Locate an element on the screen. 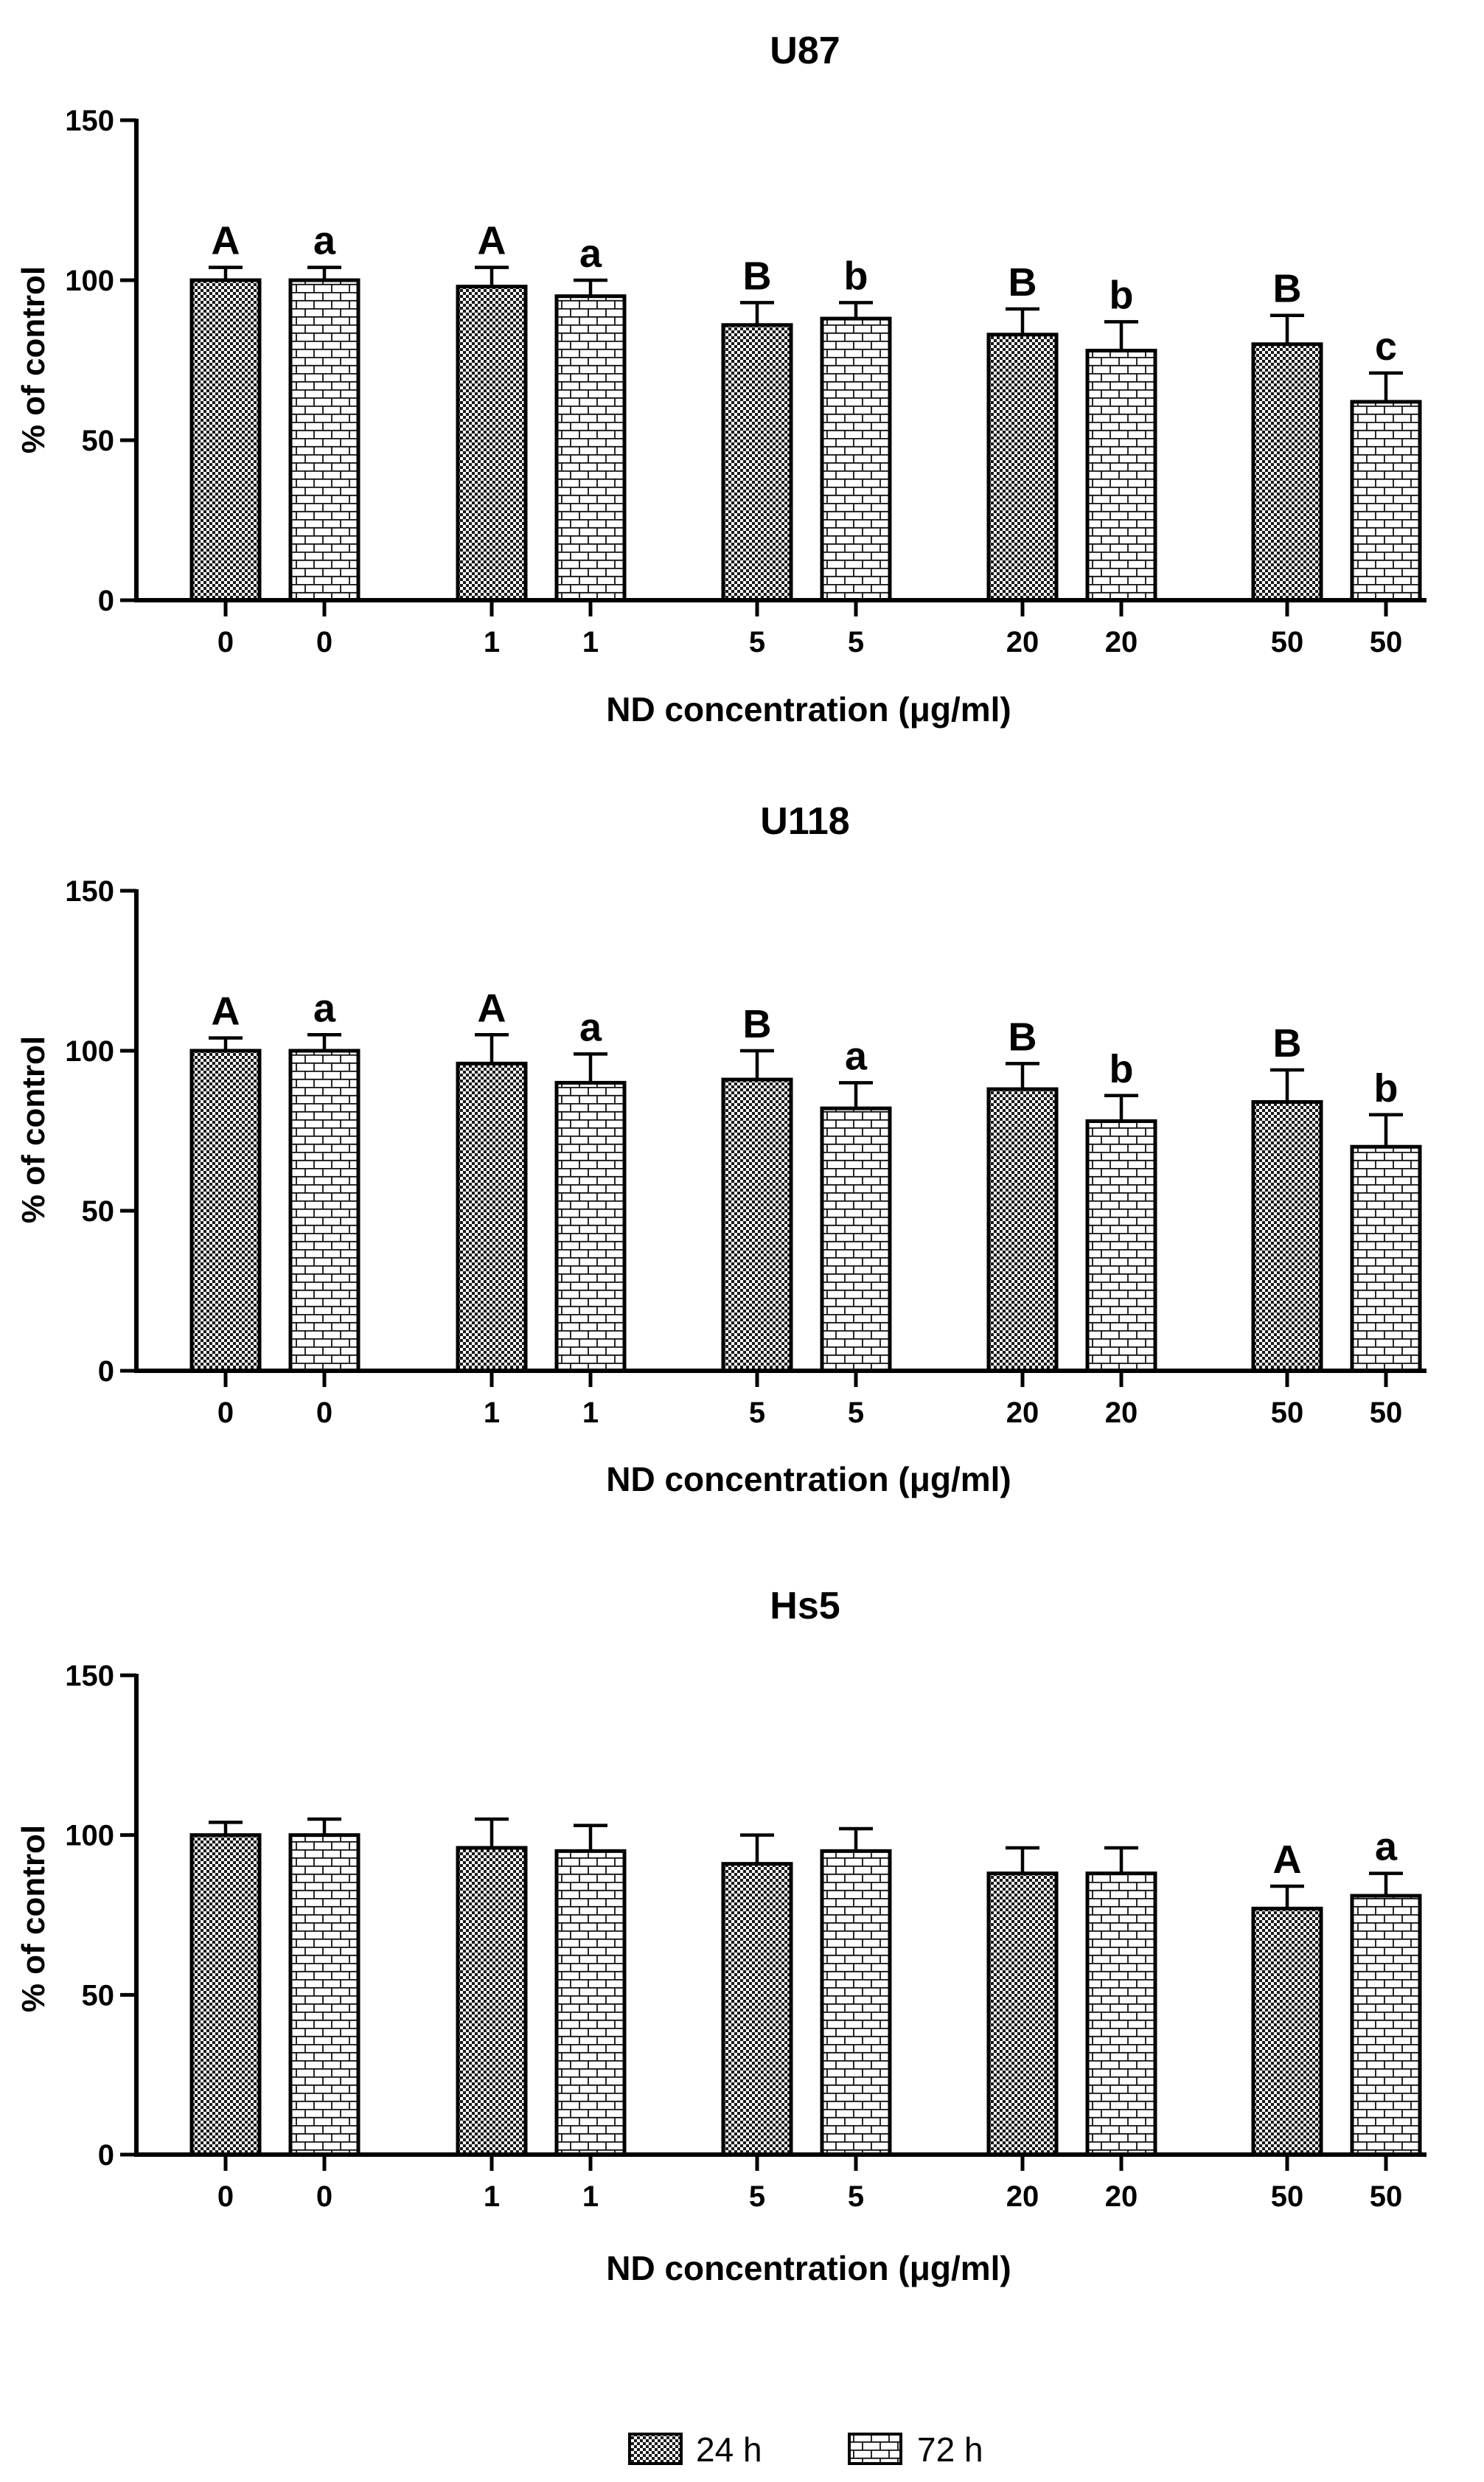 The height and width of the screenshot is (2482, 1484). chart-title: U118 is located at coordinates (805, 821).